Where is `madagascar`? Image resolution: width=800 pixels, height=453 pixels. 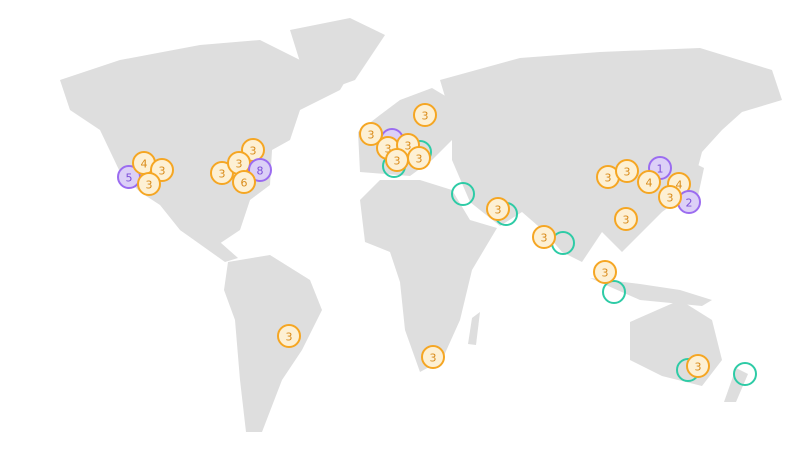
madagascar is located at coordinates (474, 328).